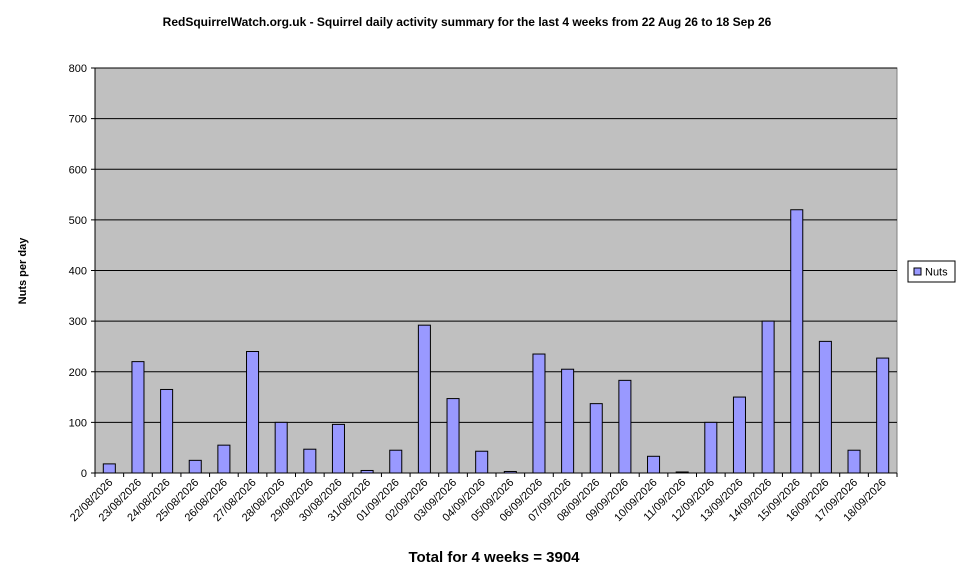 This screenshot has height=586, width=959. Describe the element at coordinates (768, 397) in the screenshot. I see `bar-14-09-2026` at that location.